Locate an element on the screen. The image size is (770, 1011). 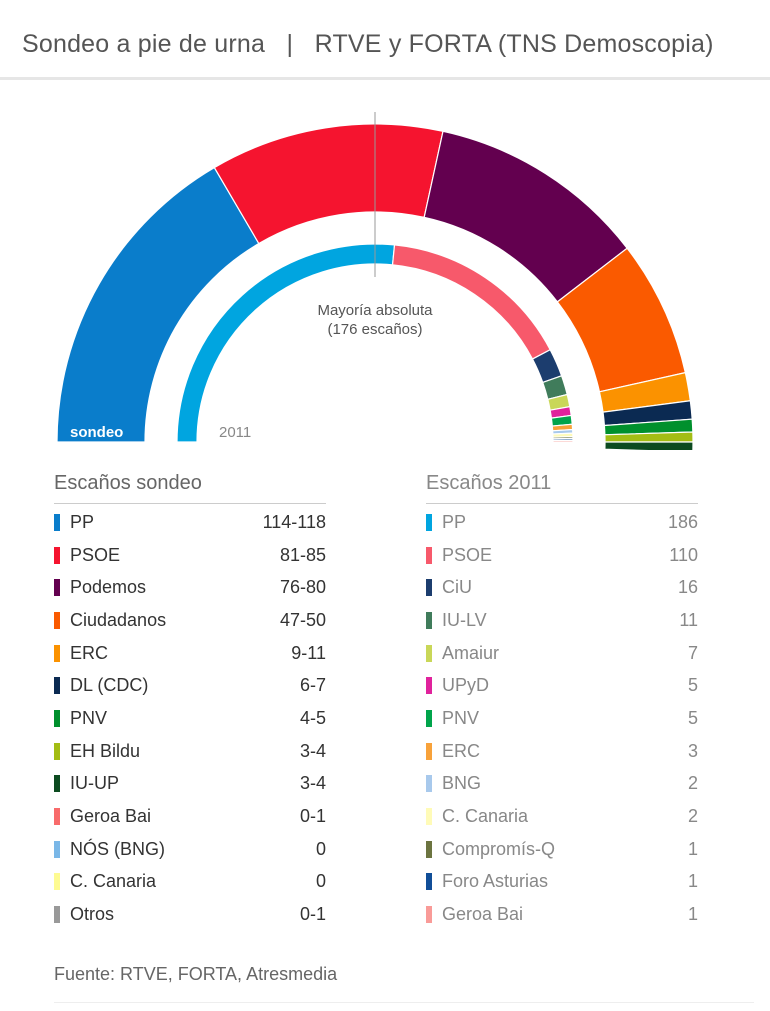
party-name: Otros is located at coordinates (92, 914).